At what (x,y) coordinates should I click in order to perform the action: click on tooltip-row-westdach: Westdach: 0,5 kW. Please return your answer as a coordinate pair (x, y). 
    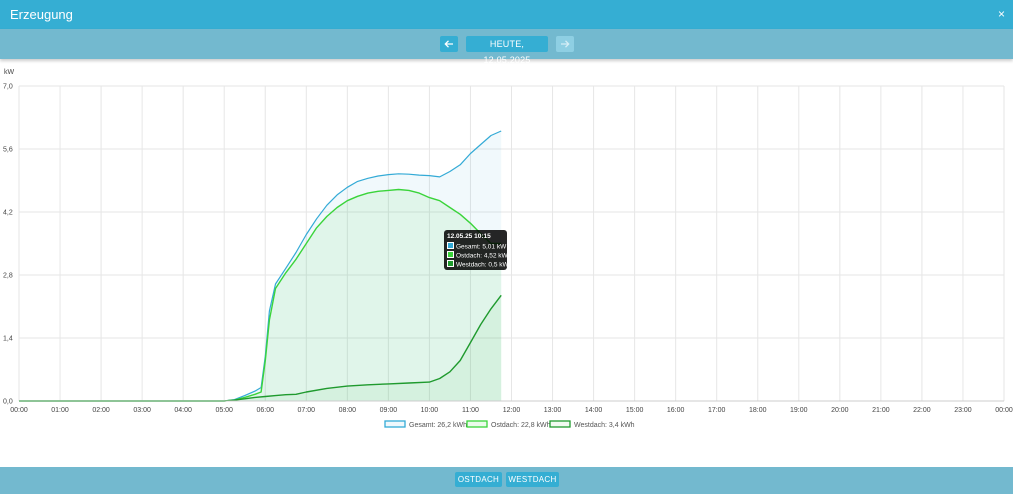
    Looking at the image, I should click on (478, 264).